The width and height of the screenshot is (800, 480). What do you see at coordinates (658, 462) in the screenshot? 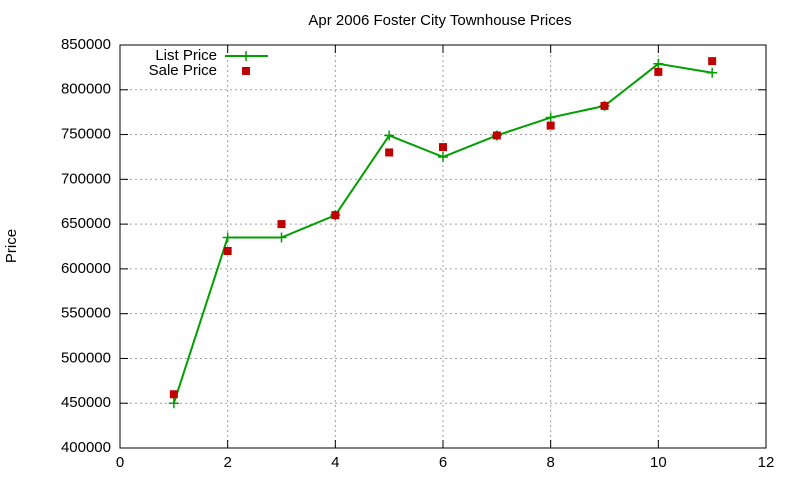
I see `x-tick-label: 10` at bounding box center [658, 462].